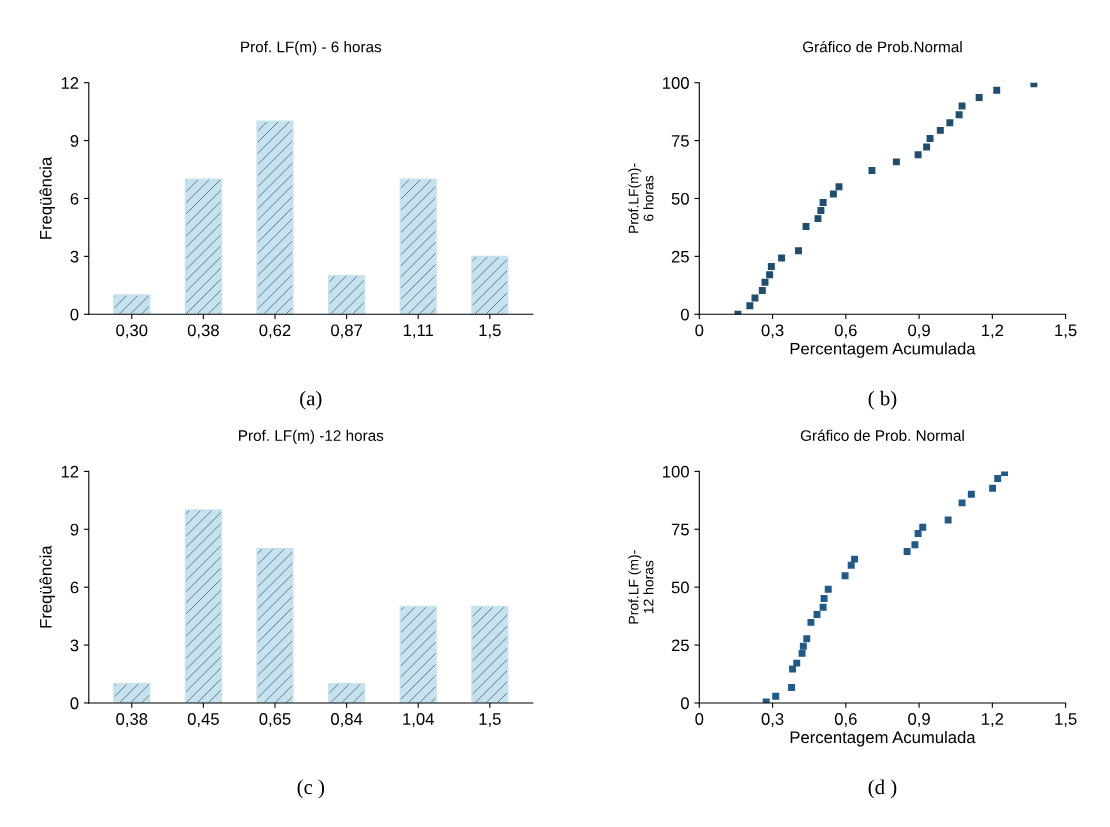 The image size is (1110, 827). I want to click on y-axis-title: Prof.LF (m)- 12 horas, so click(641, 587).